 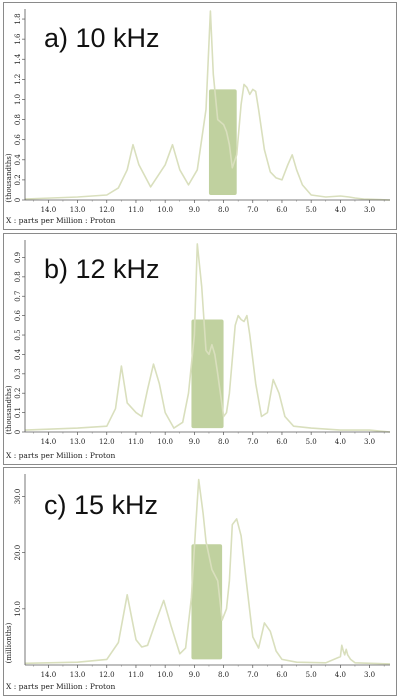 I want to click on y-tick-label: 30.0, so click(x=18, y=497).